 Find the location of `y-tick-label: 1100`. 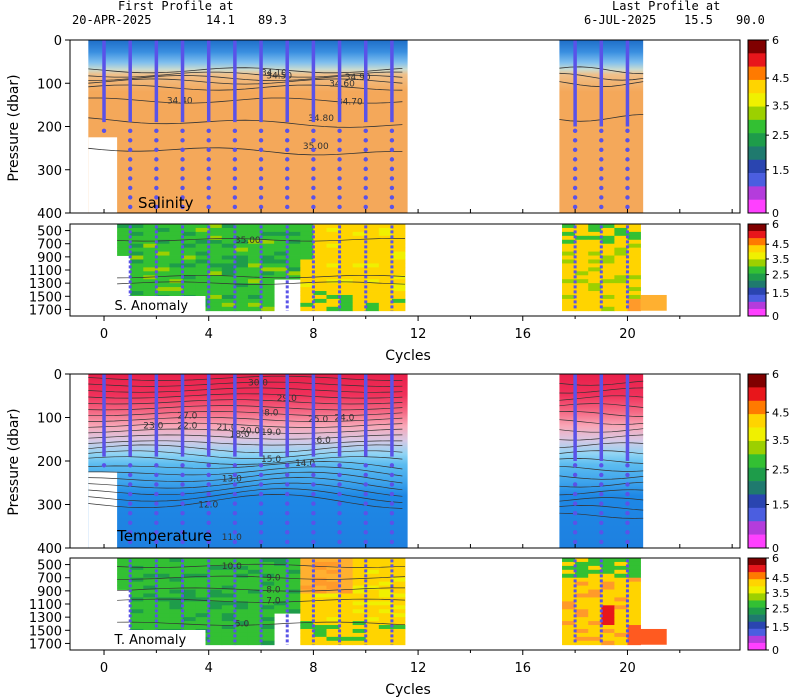

y-tick-label: 1100 is located at coordinates (45, 271).